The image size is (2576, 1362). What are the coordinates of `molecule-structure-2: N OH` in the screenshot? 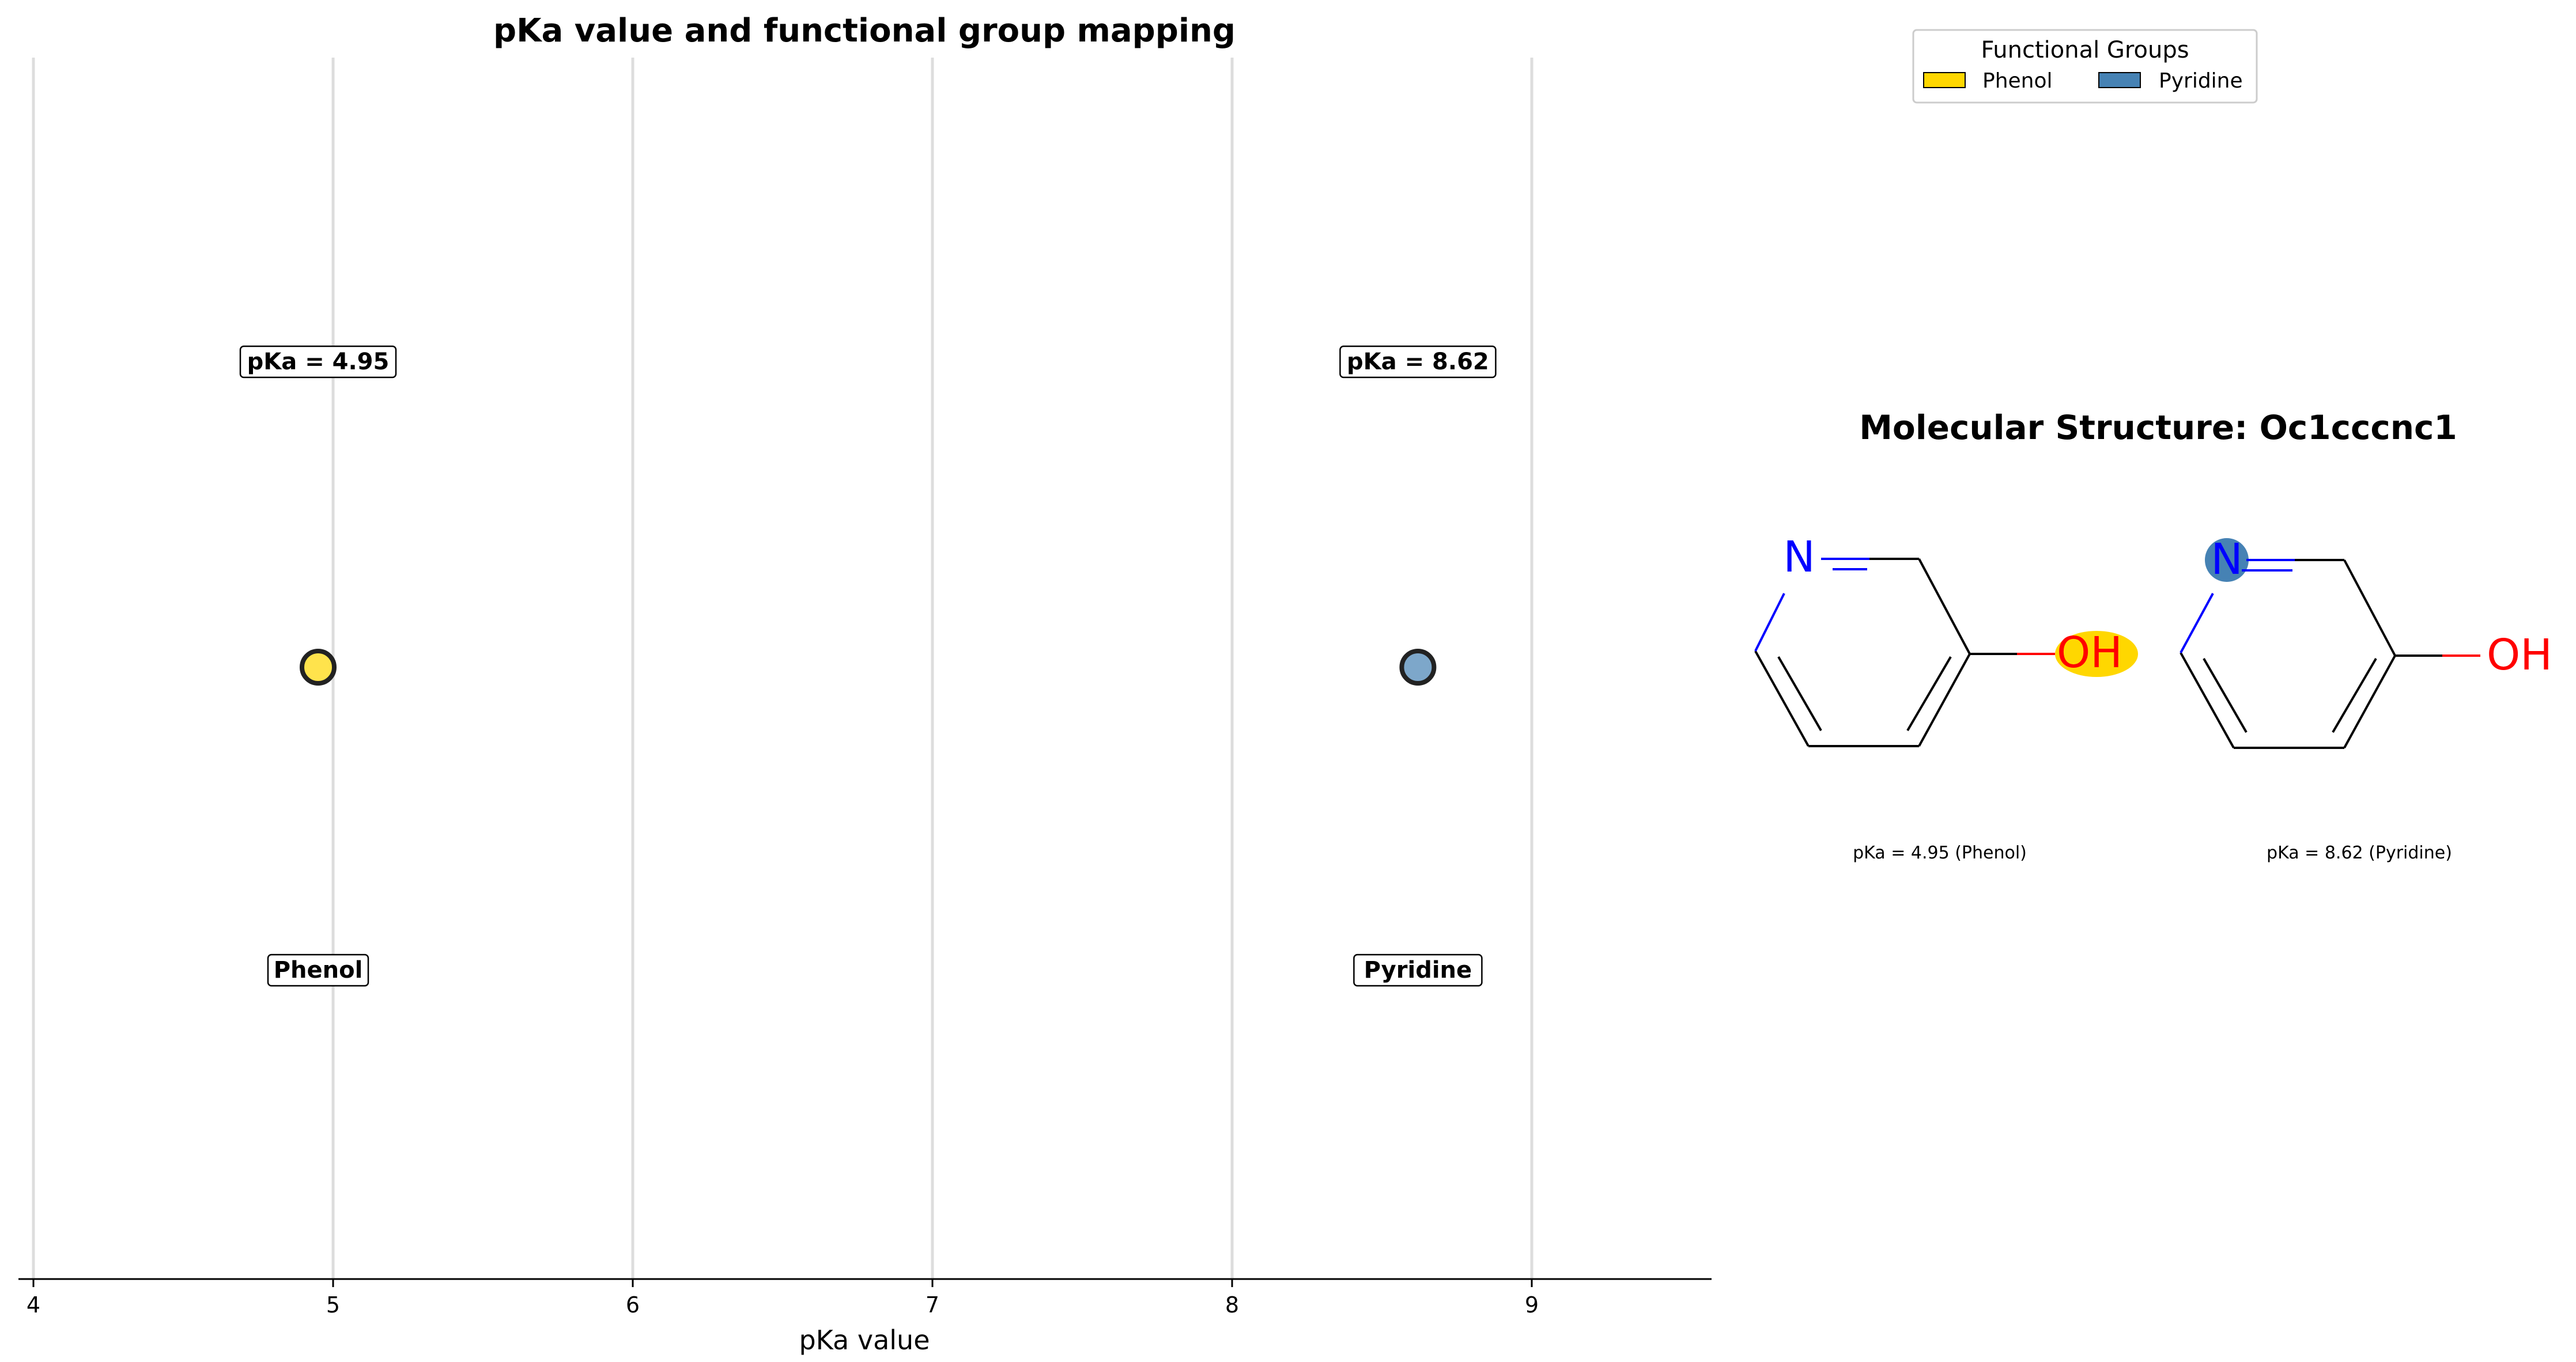 It's located at (2366, 642).